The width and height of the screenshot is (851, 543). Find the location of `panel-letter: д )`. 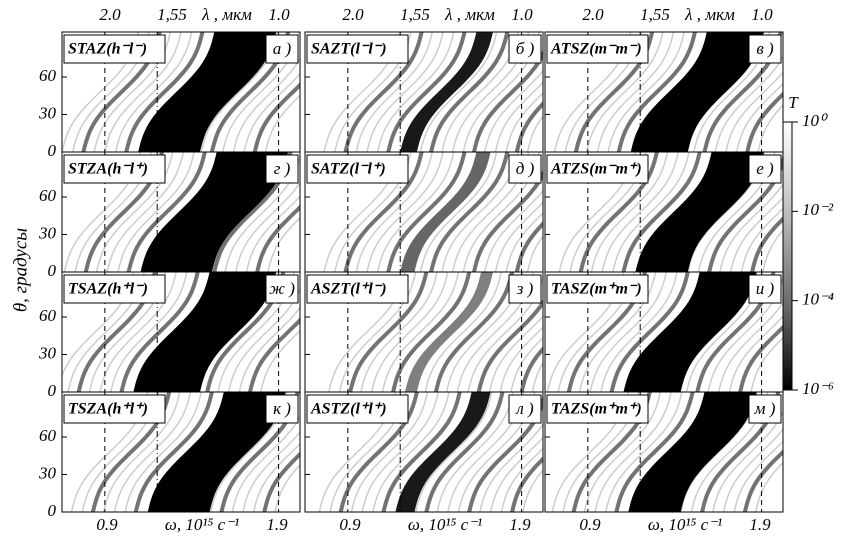

panel-letter: д ) is located at coordinates (525, 168).